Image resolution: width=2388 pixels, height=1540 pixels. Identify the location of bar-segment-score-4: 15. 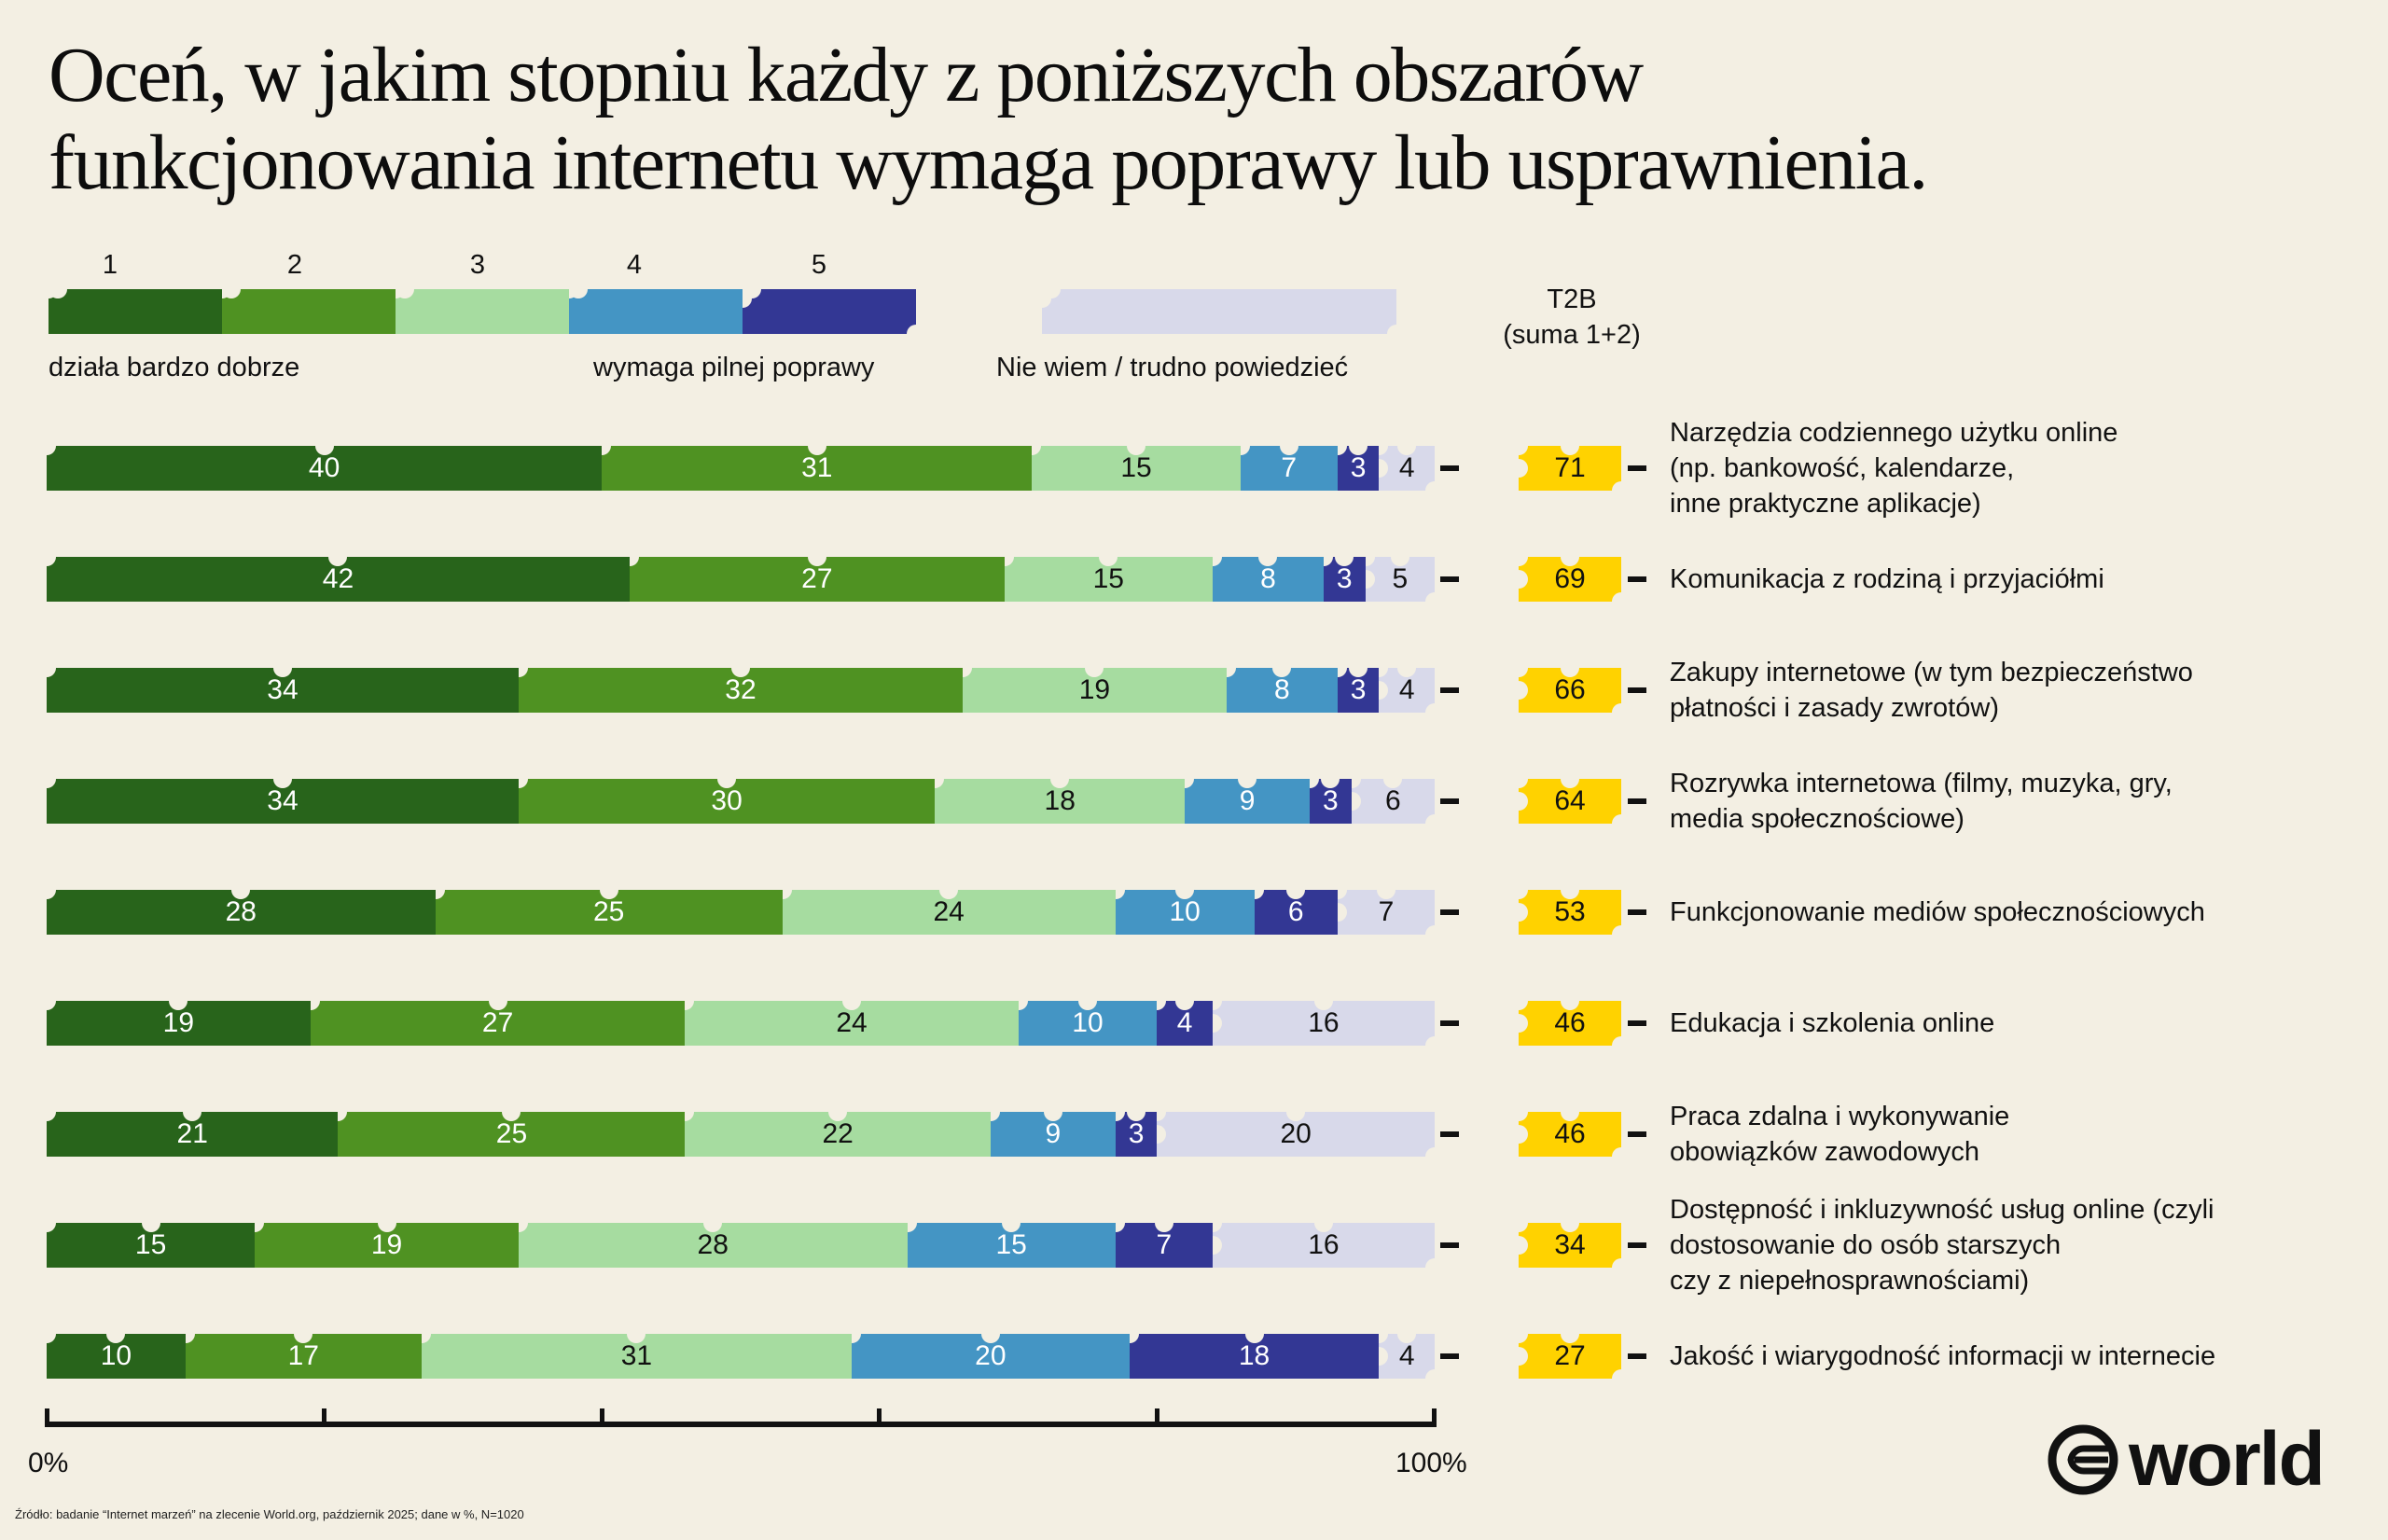
(1011, 1246).